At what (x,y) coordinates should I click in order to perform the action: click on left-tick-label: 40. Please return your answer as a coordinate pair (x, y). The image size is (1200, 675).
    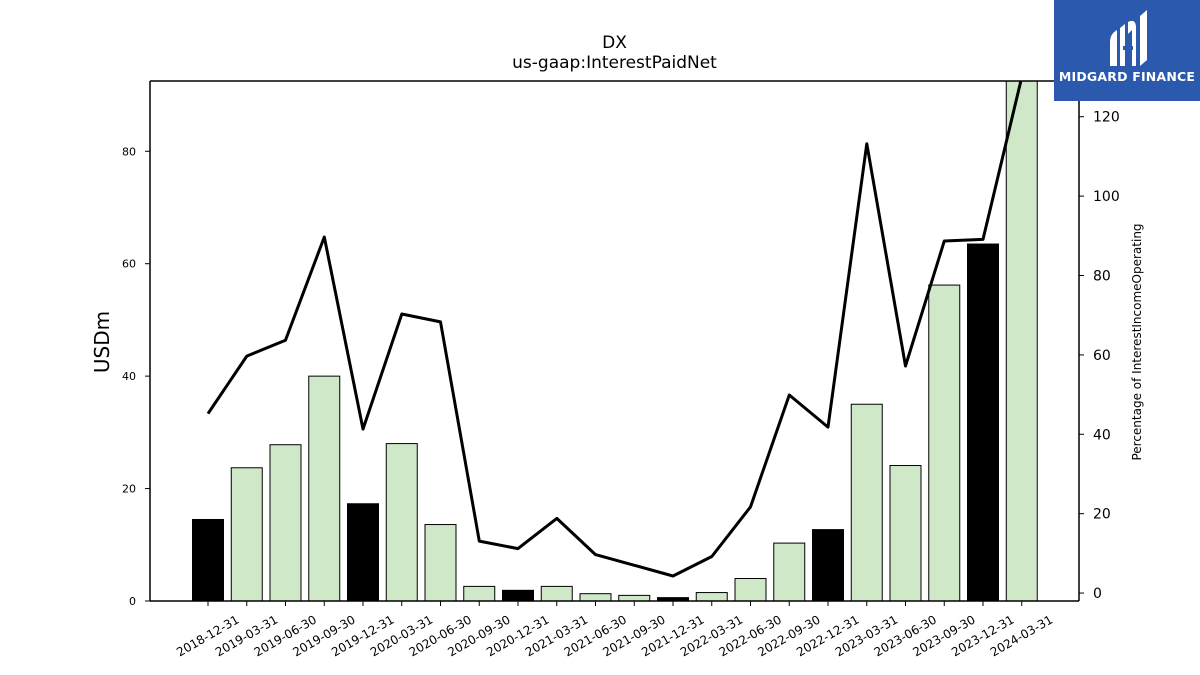
    Looking at the image, I should click on (129, 376).